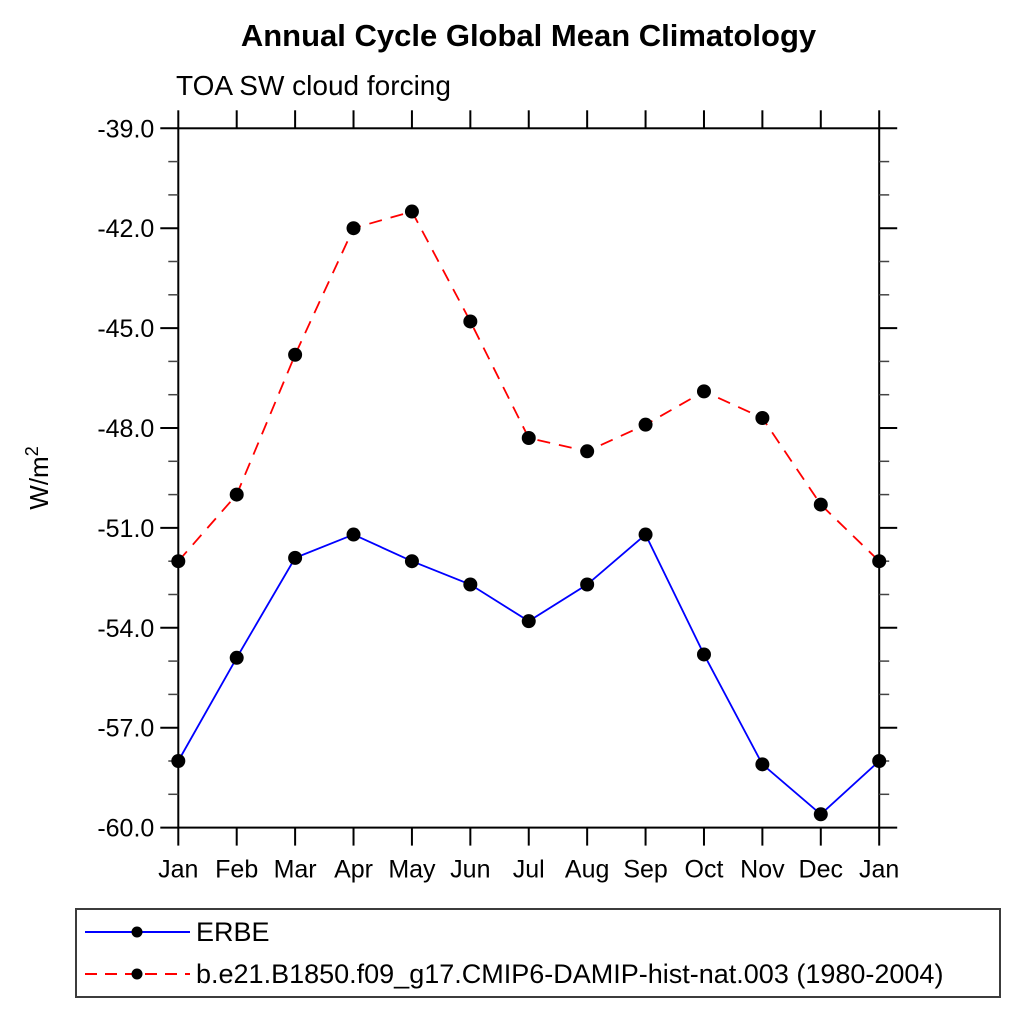 This screenshot has width=1024, height=1024. What do you see at coordinates (762, 870) in the screenshot?
I see `x-tick-label: Nov` at bounding box center [762, 870].